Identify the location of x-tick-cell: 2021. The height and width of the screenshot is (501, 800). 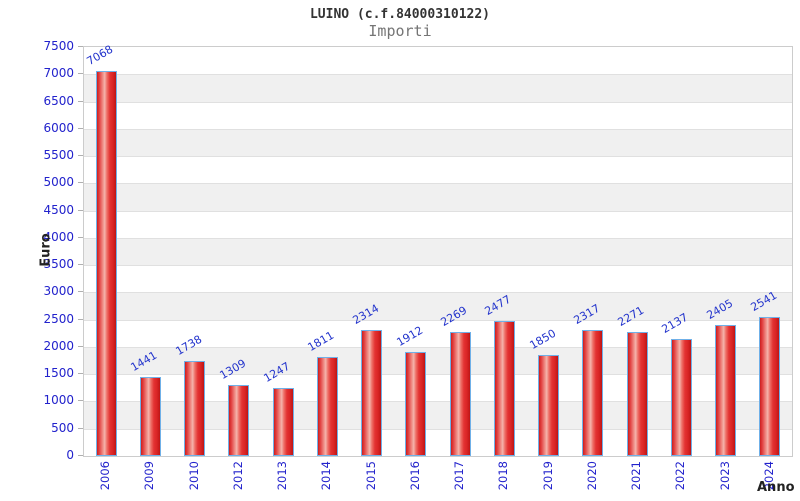
(636, 481).